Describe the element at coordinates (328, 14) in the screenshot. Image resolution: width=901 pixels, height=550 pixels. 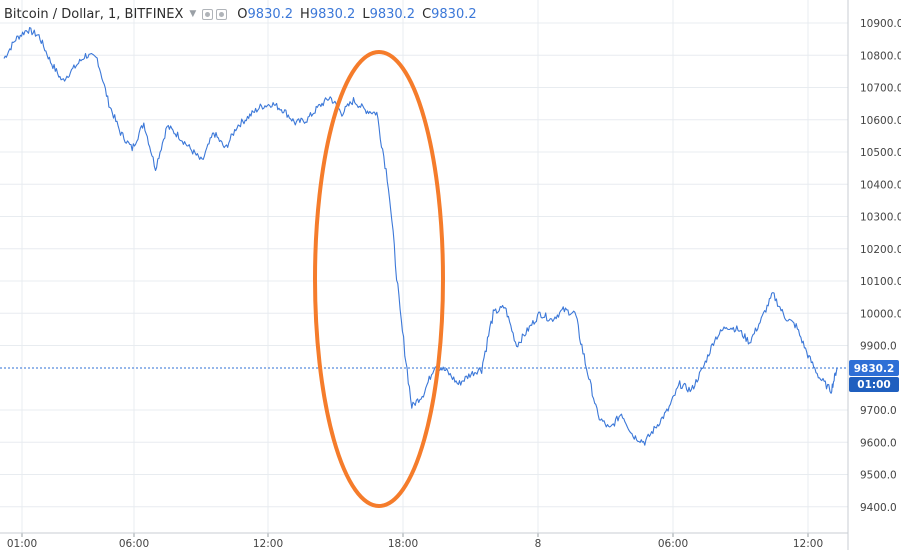
I see `high-quote: H9830.2` at that location.